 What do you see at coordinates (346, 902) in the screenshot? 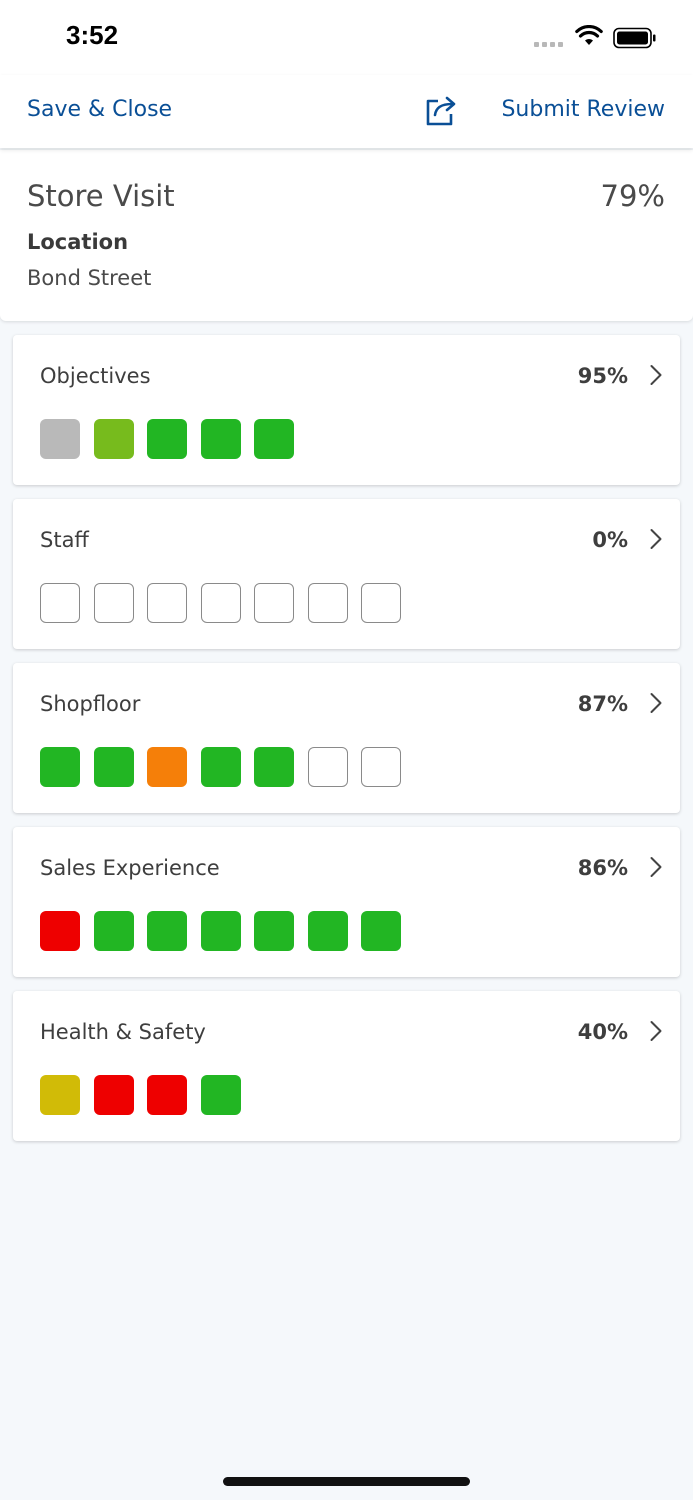
I see `section-card-sales-experience: Sales Experience 86%` at bounding box center [346, 902].